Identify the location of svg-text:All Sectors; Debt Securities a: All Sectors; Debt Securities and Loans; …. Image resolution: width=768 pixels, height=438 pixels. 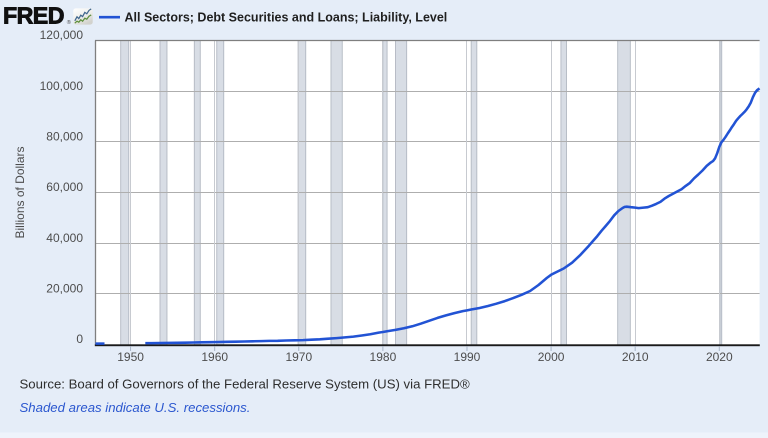
(286, 17).